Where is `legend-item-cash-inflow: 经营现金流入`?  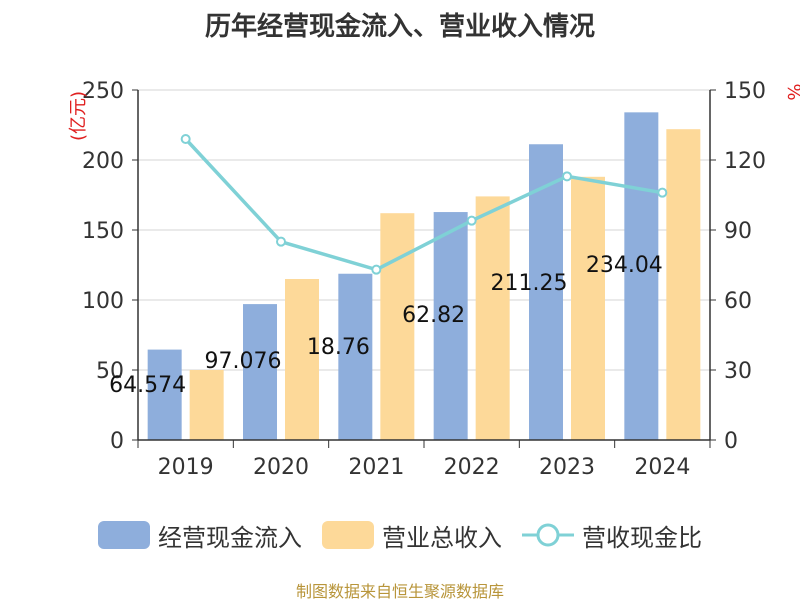 legend-item-cash-inflow: 经营现金流入 is located at coordinates (200, 535).